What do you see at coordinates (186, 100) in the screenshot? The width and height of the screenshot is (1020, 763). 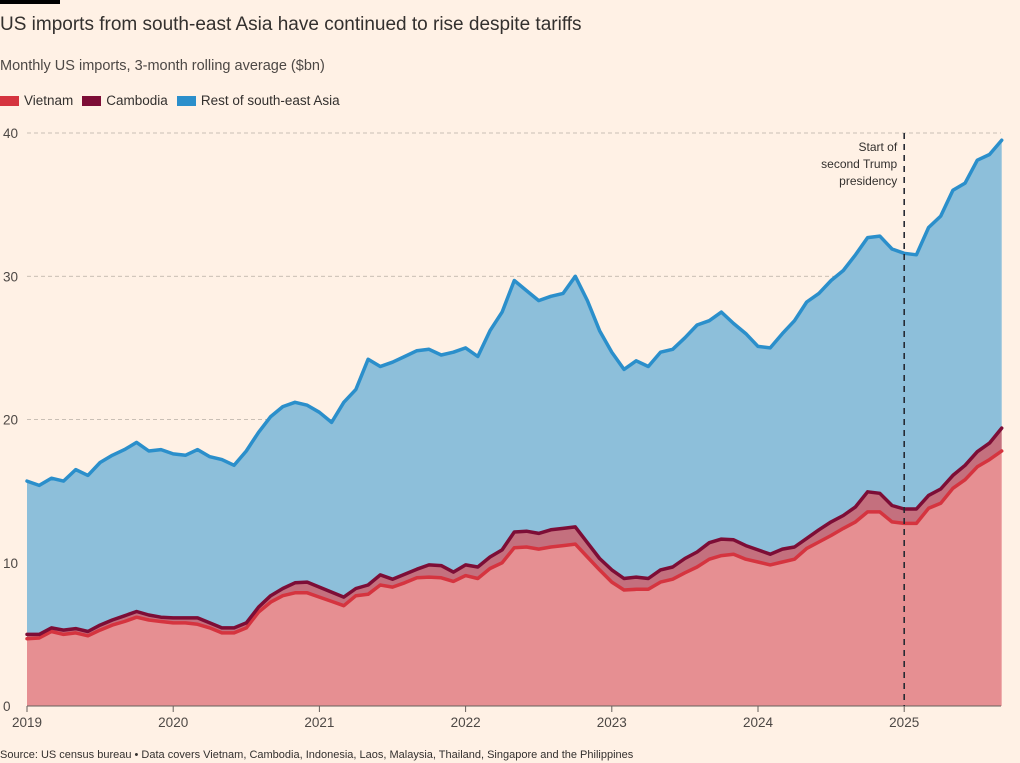 I see `legend-swatch-rest` at bounding box center [186, 100].